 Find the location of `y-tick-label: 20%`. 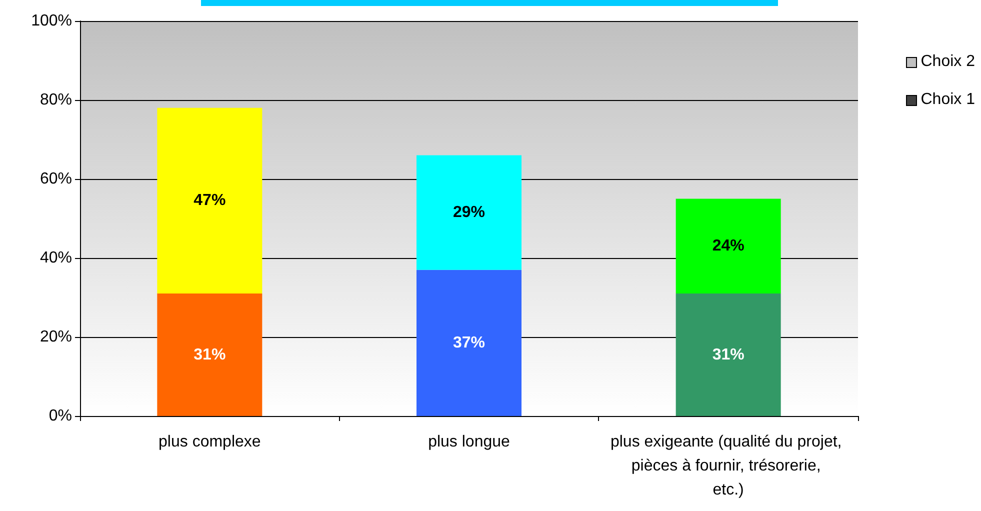

y-tick-label: 20% is located at coordinates (56, 337).